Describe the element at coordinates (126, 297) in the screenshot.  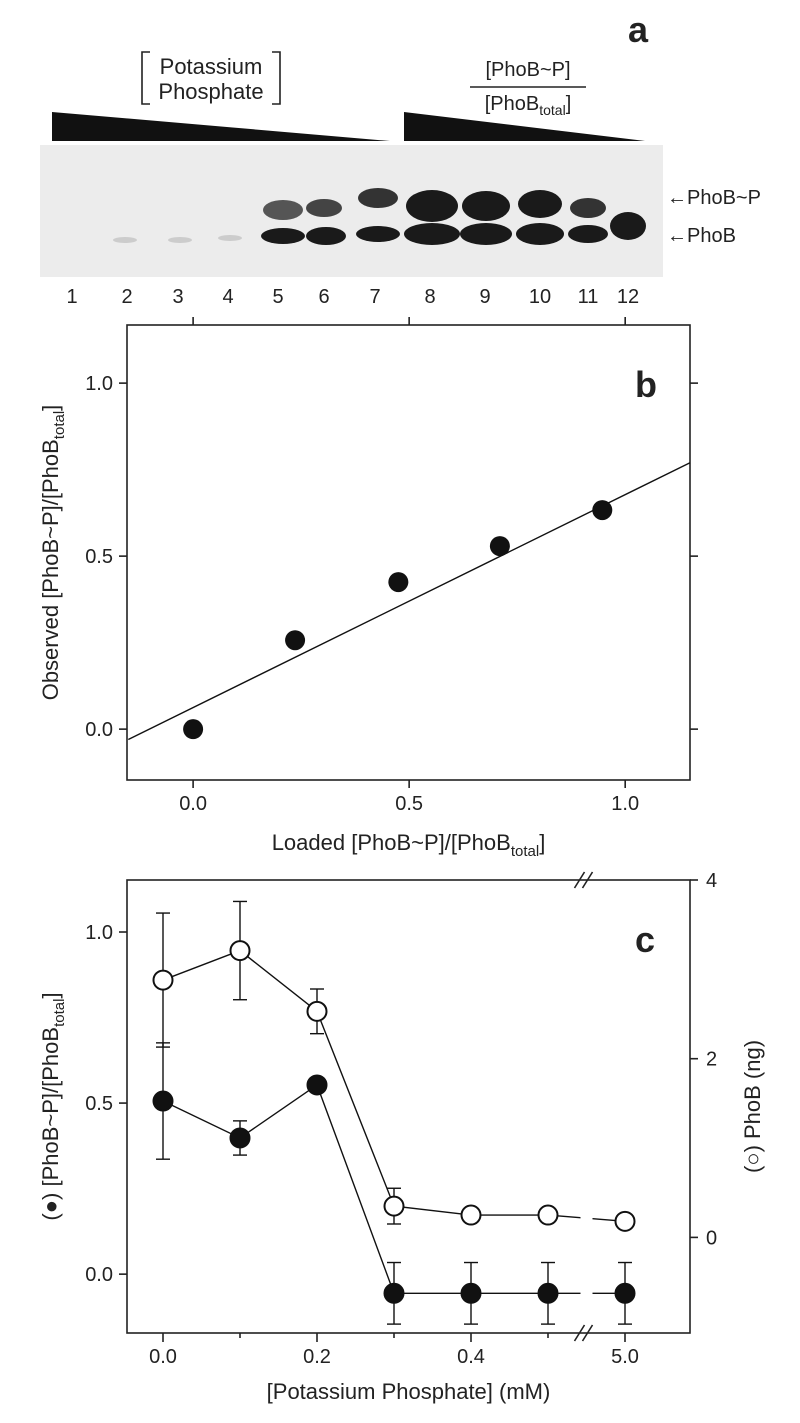
I see `lane-number: 2` at that location.